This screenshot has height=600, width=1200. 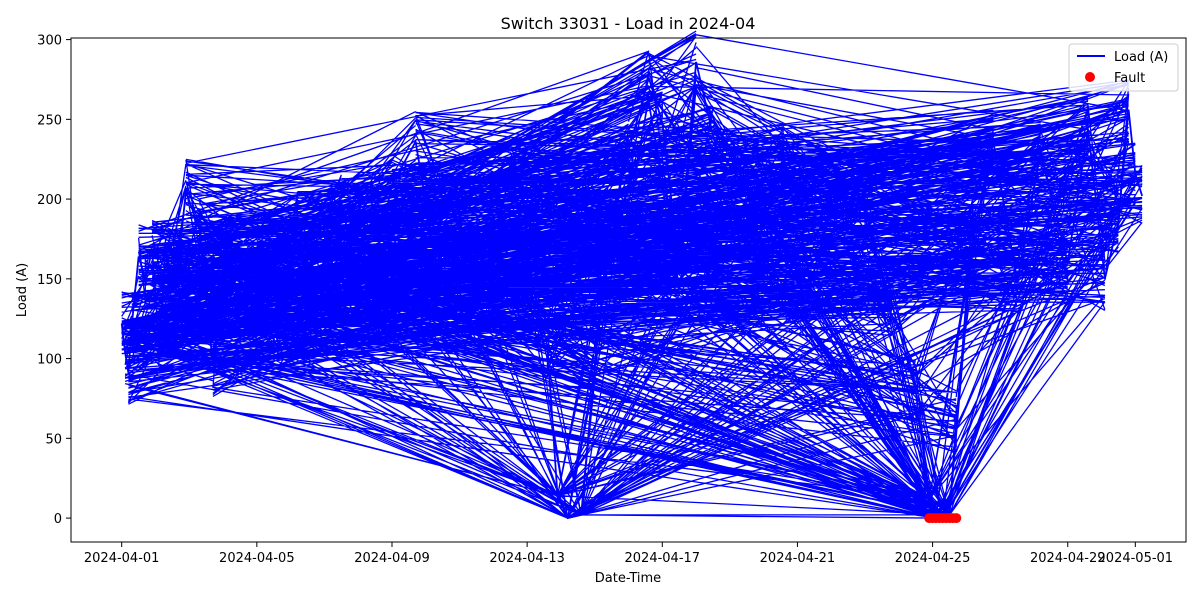 I want to click on legend: Load (A) Fault, so click(x=1123, y=67).